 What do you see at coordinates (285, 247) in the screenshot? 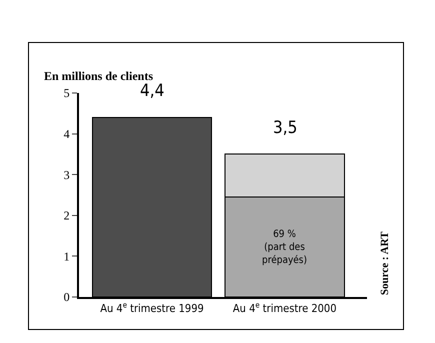
I see `annotation: 69 % (part des prépayés)` at bounding box center [285, 247].